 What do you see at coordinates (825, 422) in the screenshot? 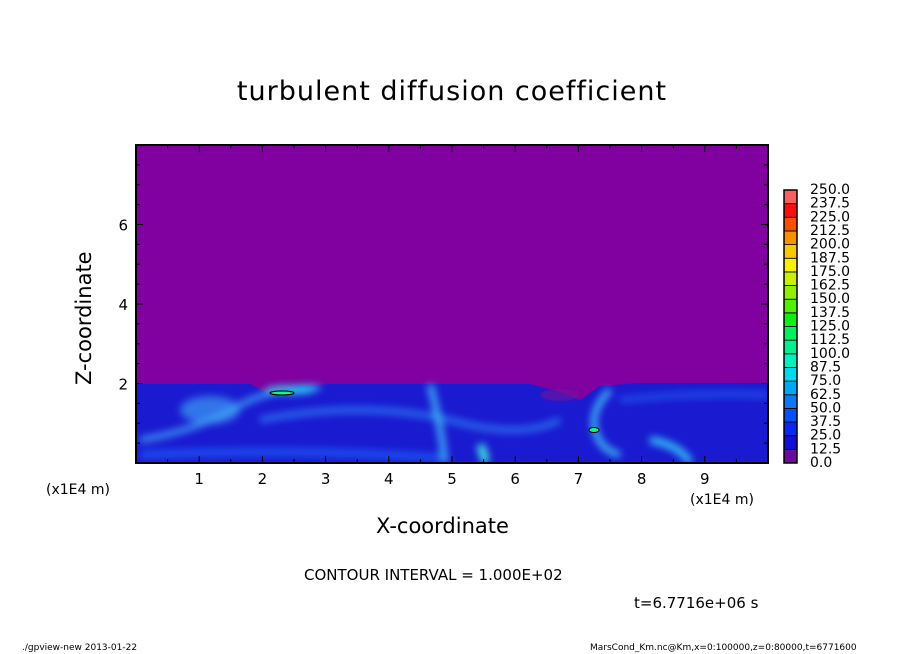
I see `colorbar-label: 37.5` at bounding box center [825, 422].